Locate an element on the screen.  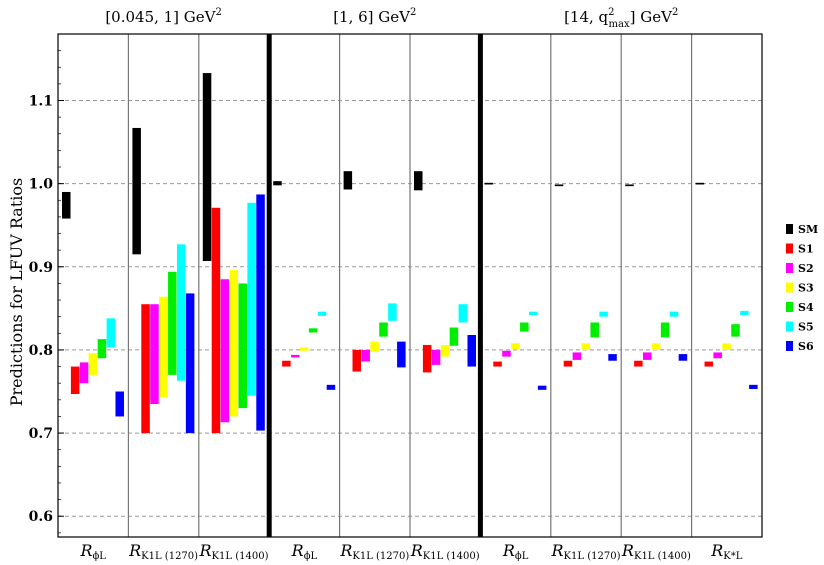
legend-label-s6: S6 is located at coordinates (806, 346).